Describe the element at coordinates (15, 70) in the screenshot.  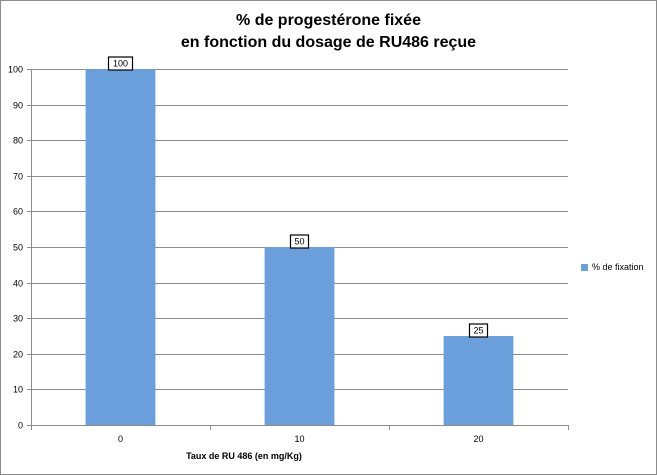
I see `y-tick-label: 100` at that location.